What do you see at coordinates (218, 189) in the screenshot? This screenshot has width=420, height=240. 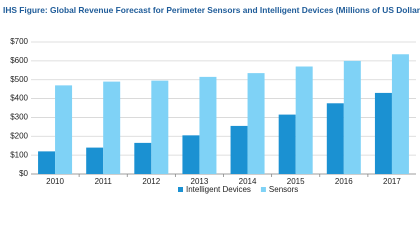 I see `legend-label: Intelligent Devices` at bounding box center [218, 189].